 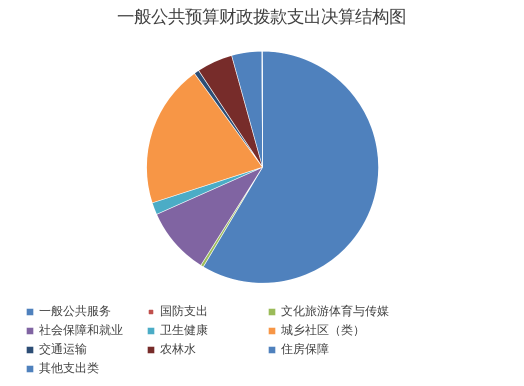 I want to click on legend-label: 住房保障, so click(x=305, y=349).